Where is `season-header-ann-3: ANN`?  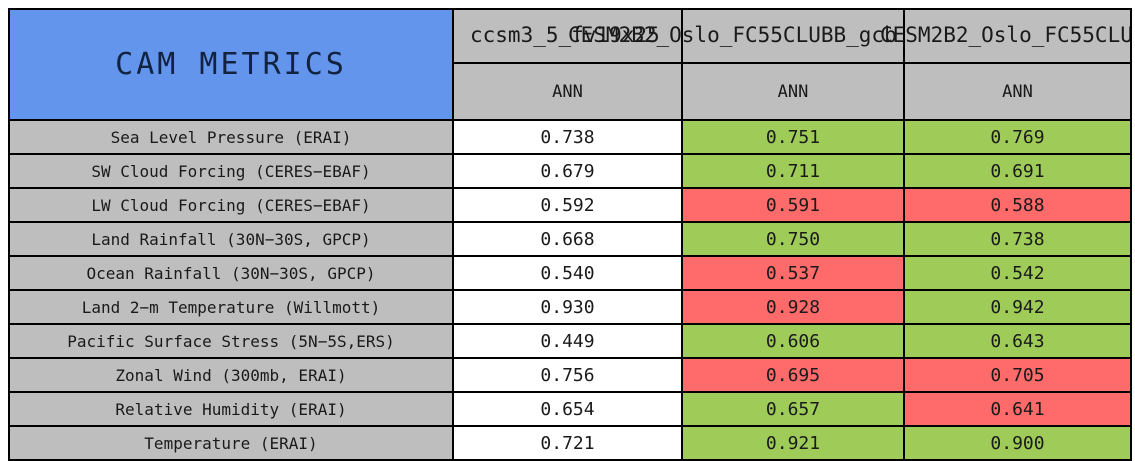 season-header-ann-3: ANN is located at coordinates (1017, 91).